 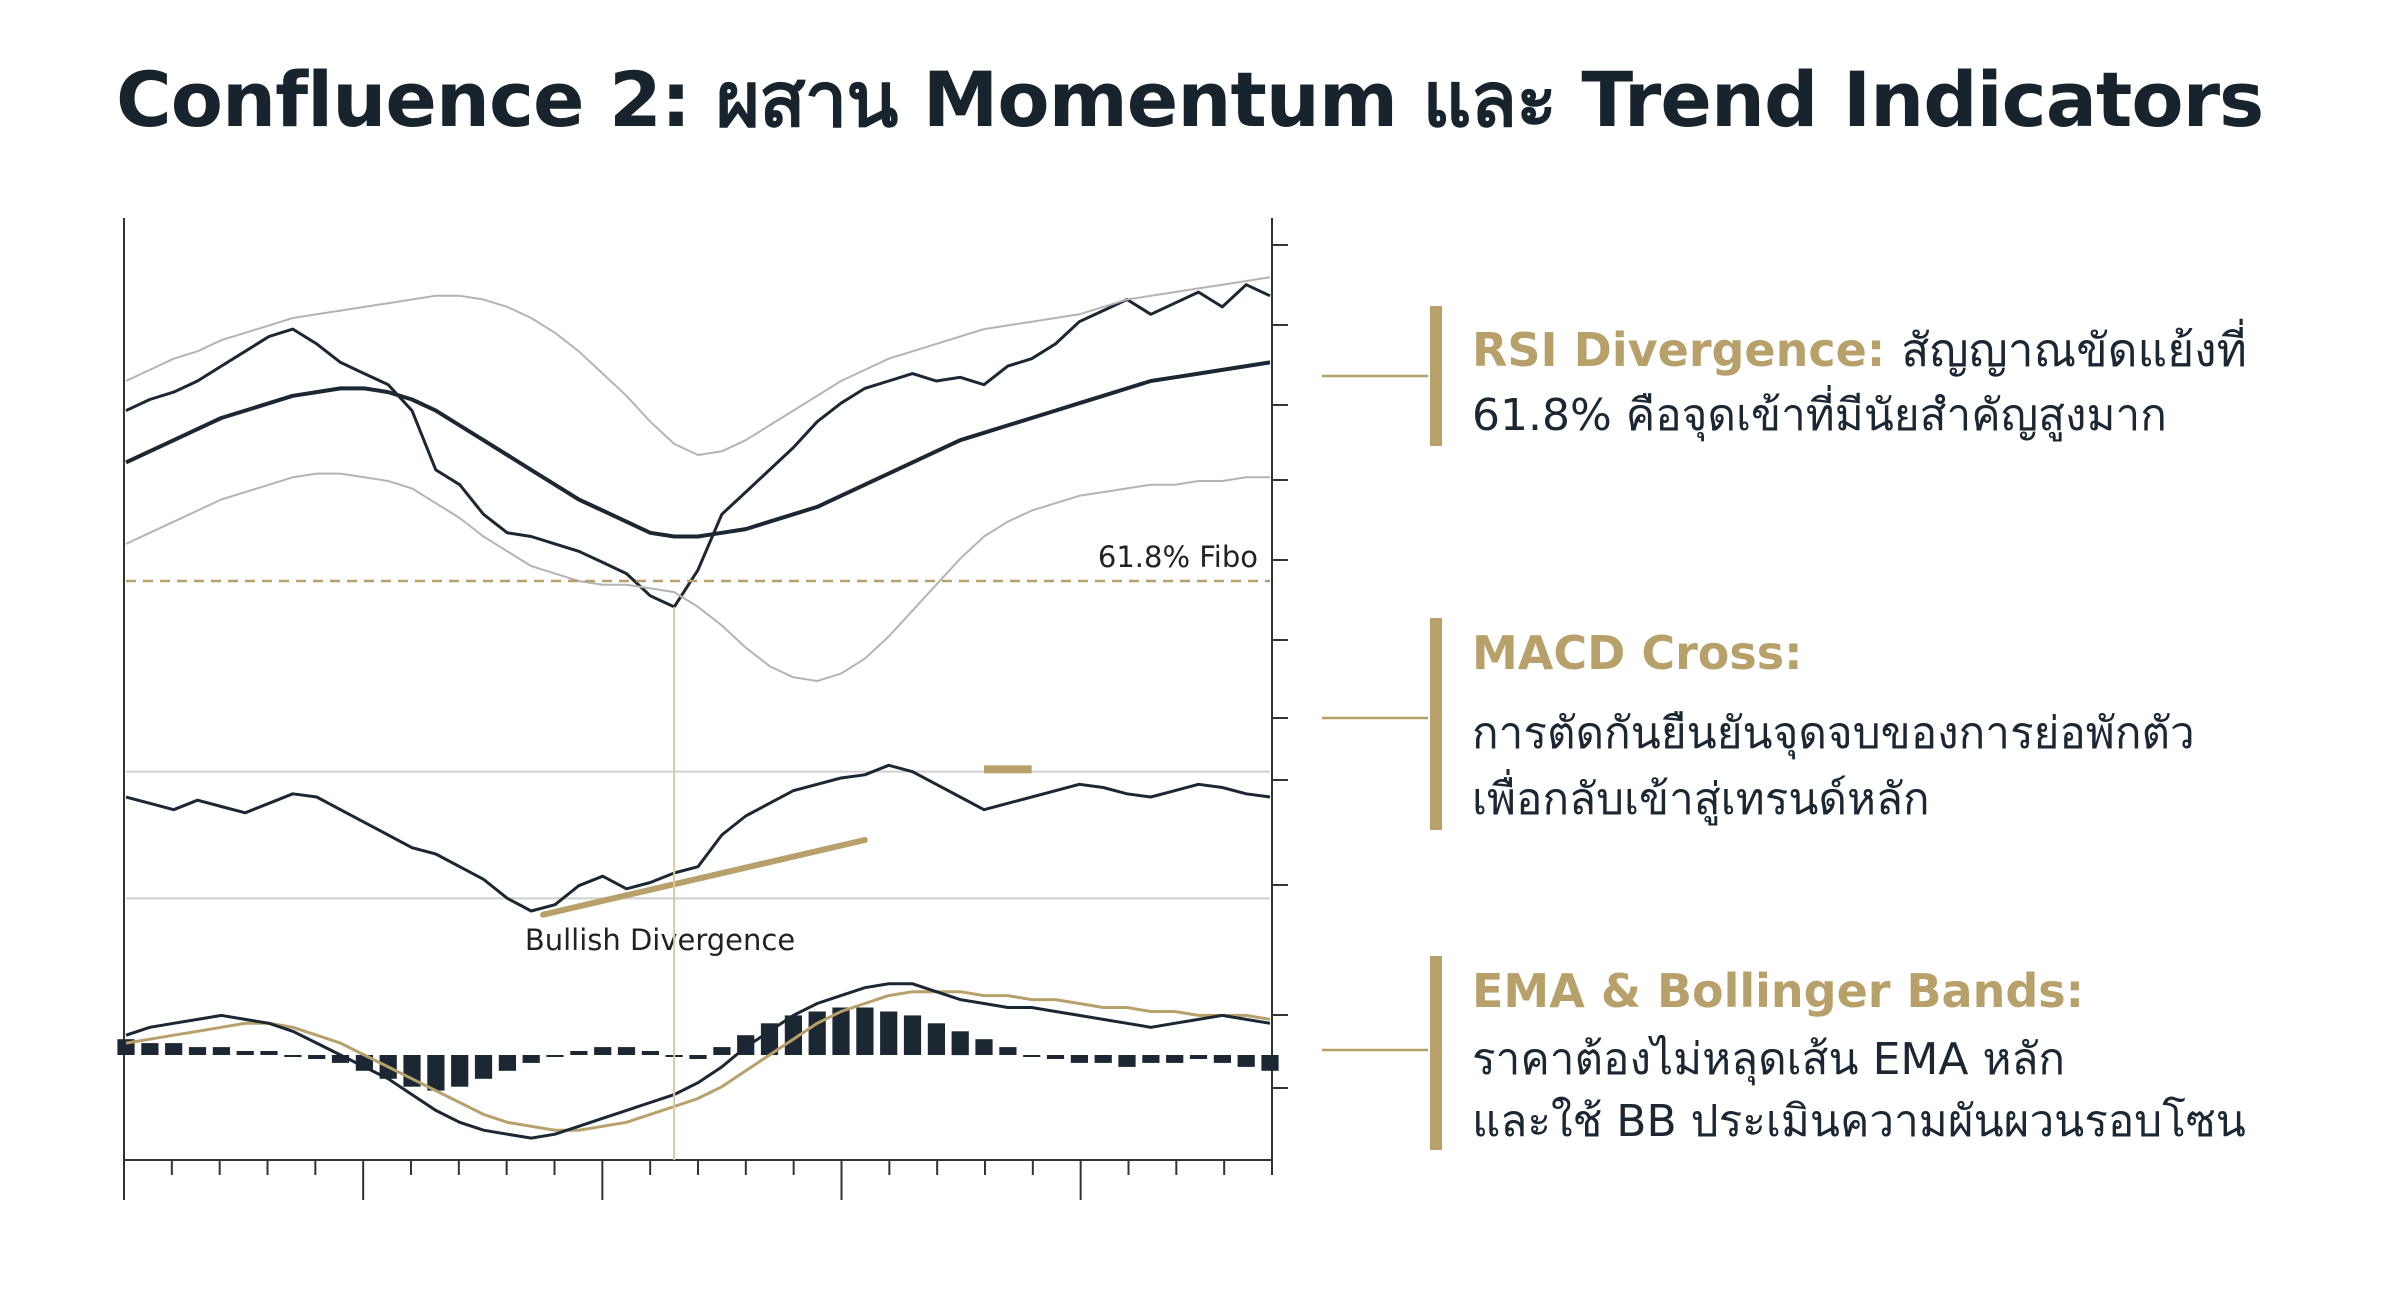 I want to click on rsi-panel: Bullish Divergence, so click(x=698, y=860).